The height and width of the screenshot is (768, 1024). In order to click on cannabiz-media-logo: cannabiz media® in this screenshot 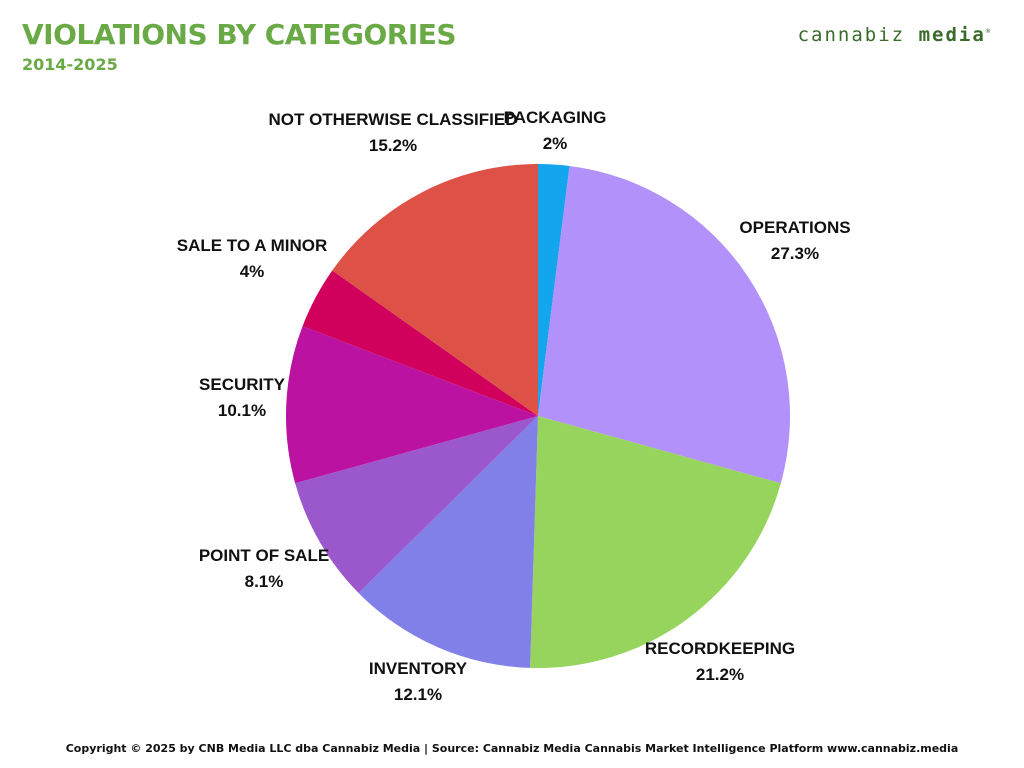, I will do `click(894, 35)`.